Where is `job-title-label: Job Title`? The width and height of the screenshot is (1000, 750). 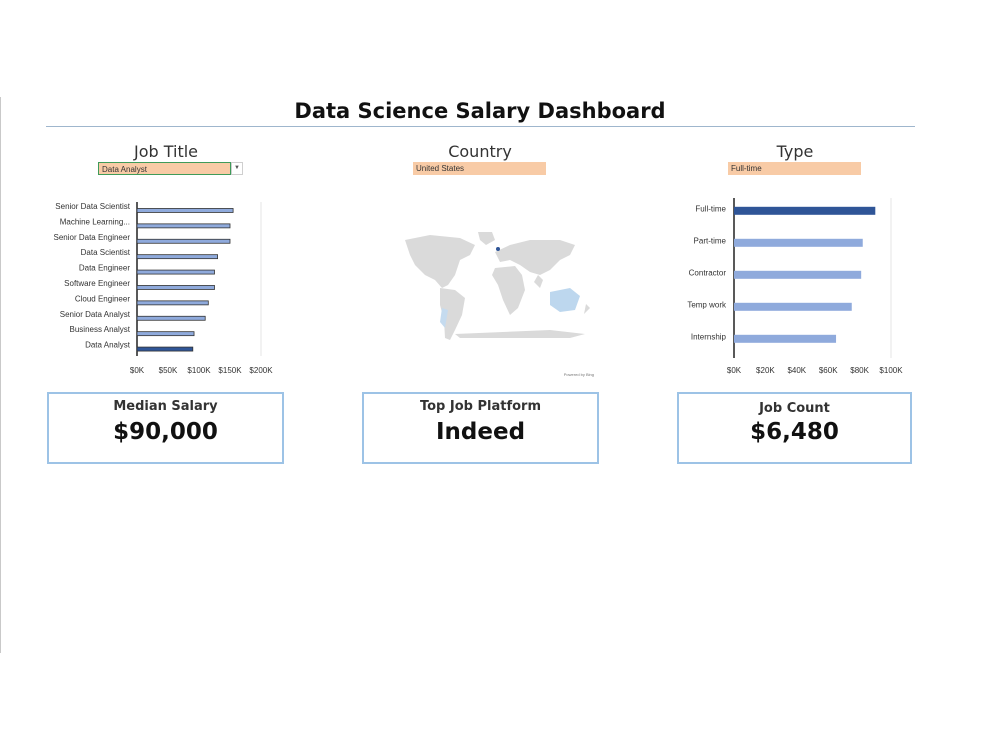
job-title-label: Job Title is located at coordinates (166, 151).